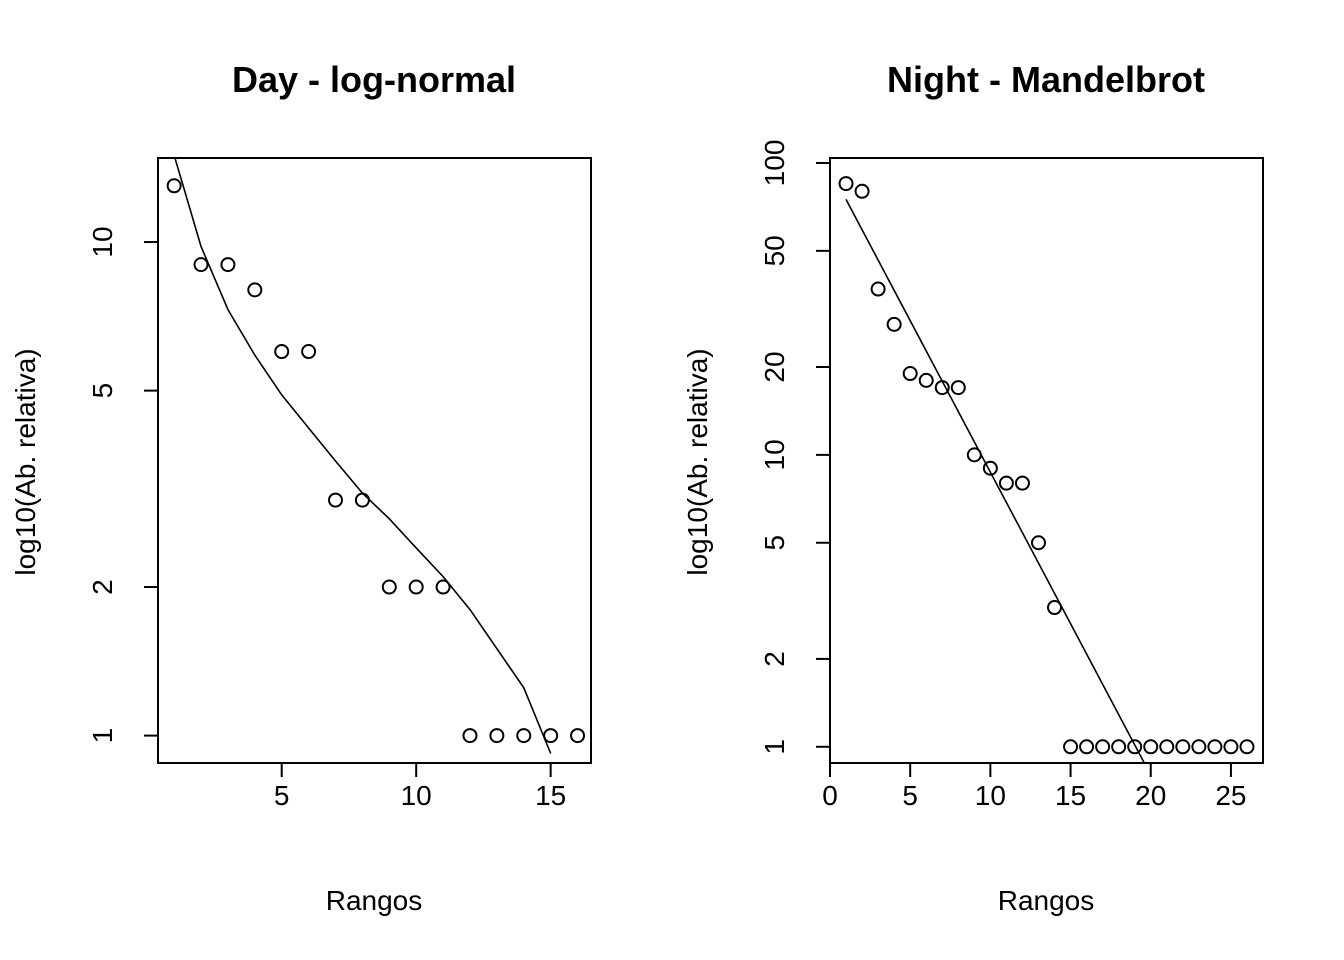  Describe the element at coordinates (774, 543) in the screenshot. I see `night-y-tick-label: 5` at that location.